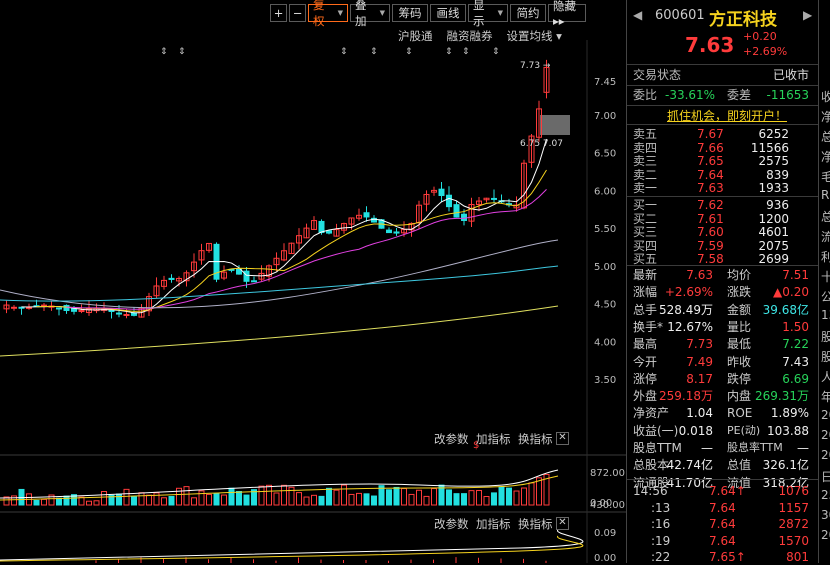 This screenshot has width=830, height=565. I want to click on open-account-banner: 抓住机会，即刻开户！, so click(727, 116).